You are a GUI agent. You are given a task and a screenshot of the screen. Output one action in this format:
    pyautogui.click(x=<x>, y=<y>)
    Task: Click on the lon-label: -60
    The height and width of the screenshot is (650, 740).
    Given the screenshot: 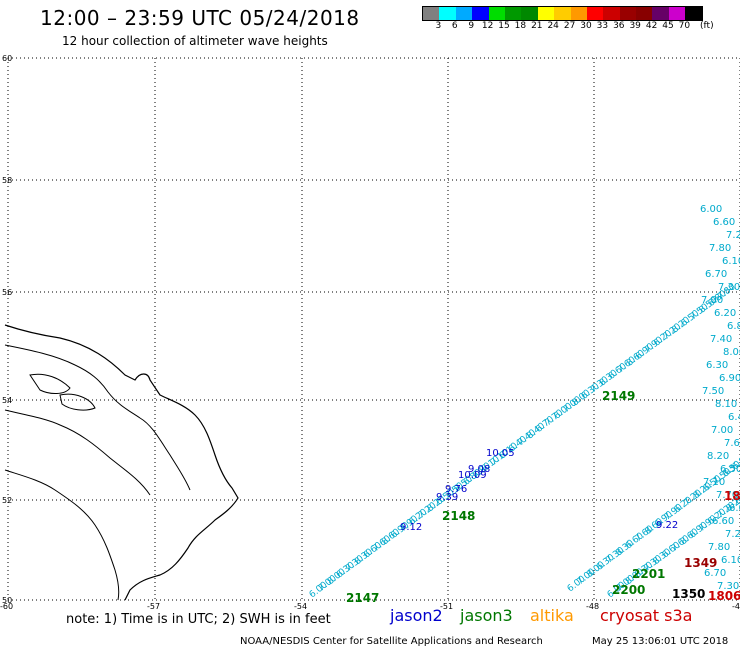 What is the action you would take?
    pyautogui.click(x=6, y=606)
    